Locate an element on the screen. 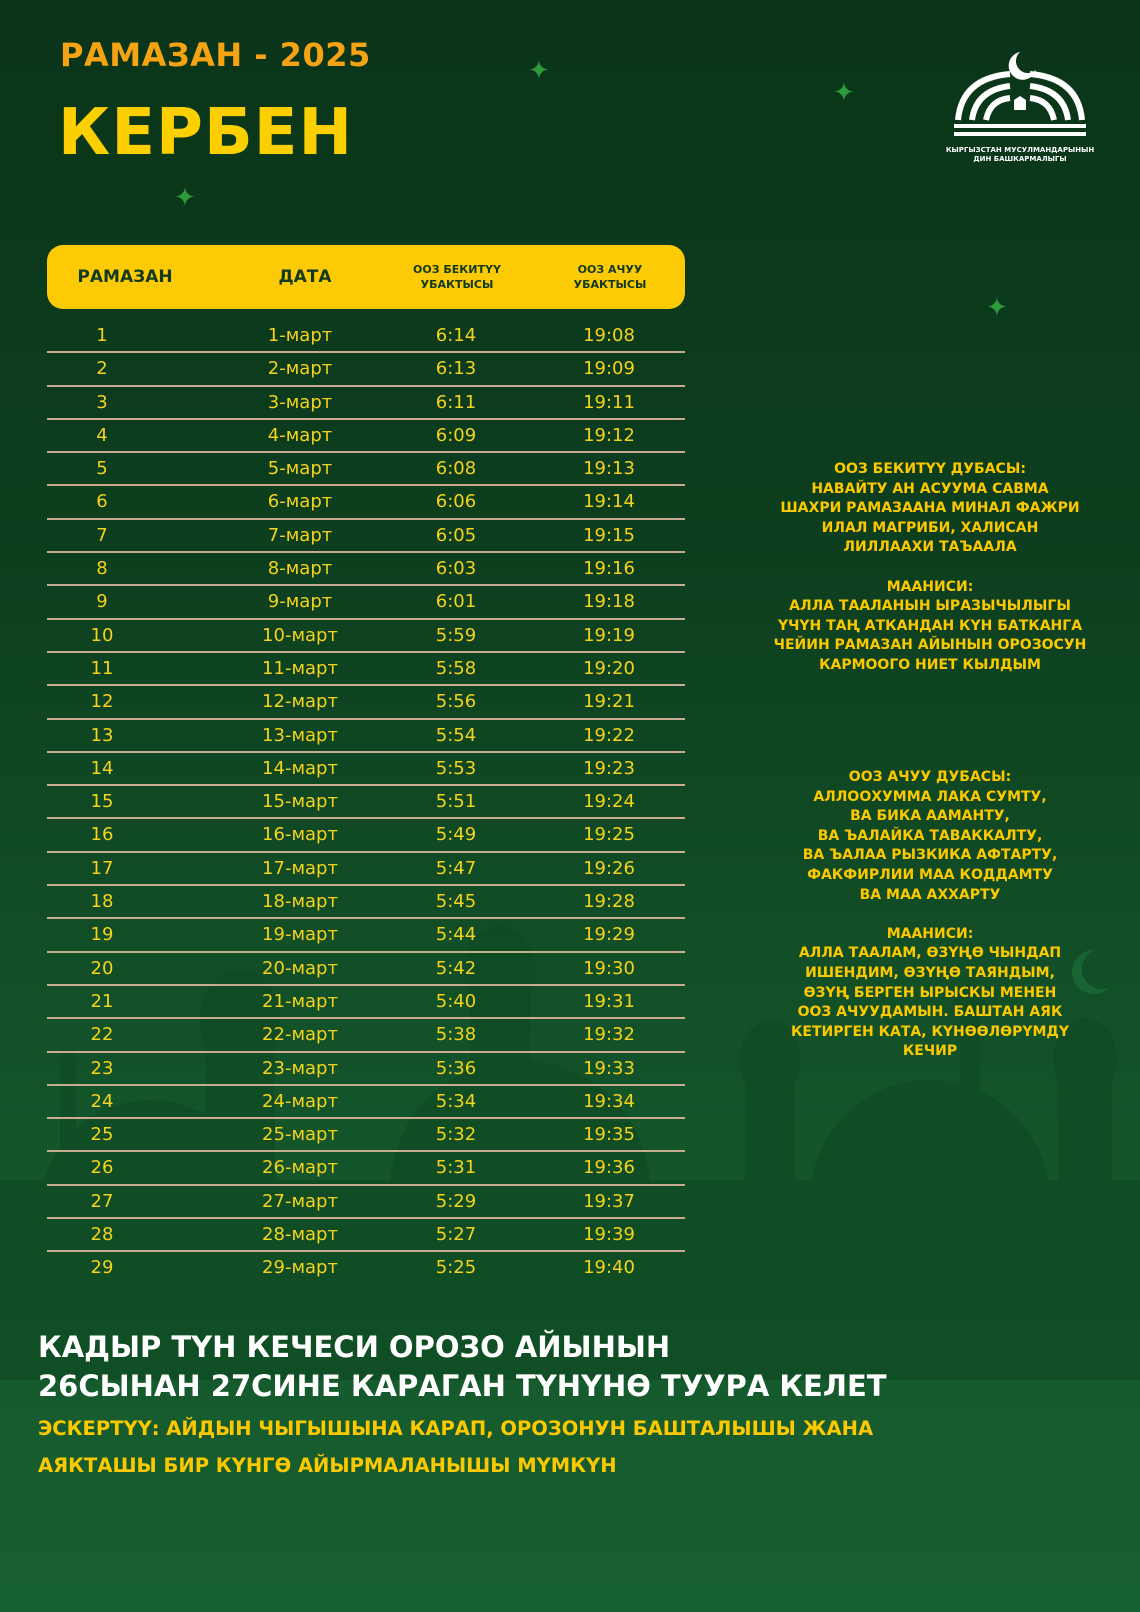  header-suhoor: ООЗ БЕКИТҮҮ УБАКТЫСЫ is located at coordinates (457, 277).